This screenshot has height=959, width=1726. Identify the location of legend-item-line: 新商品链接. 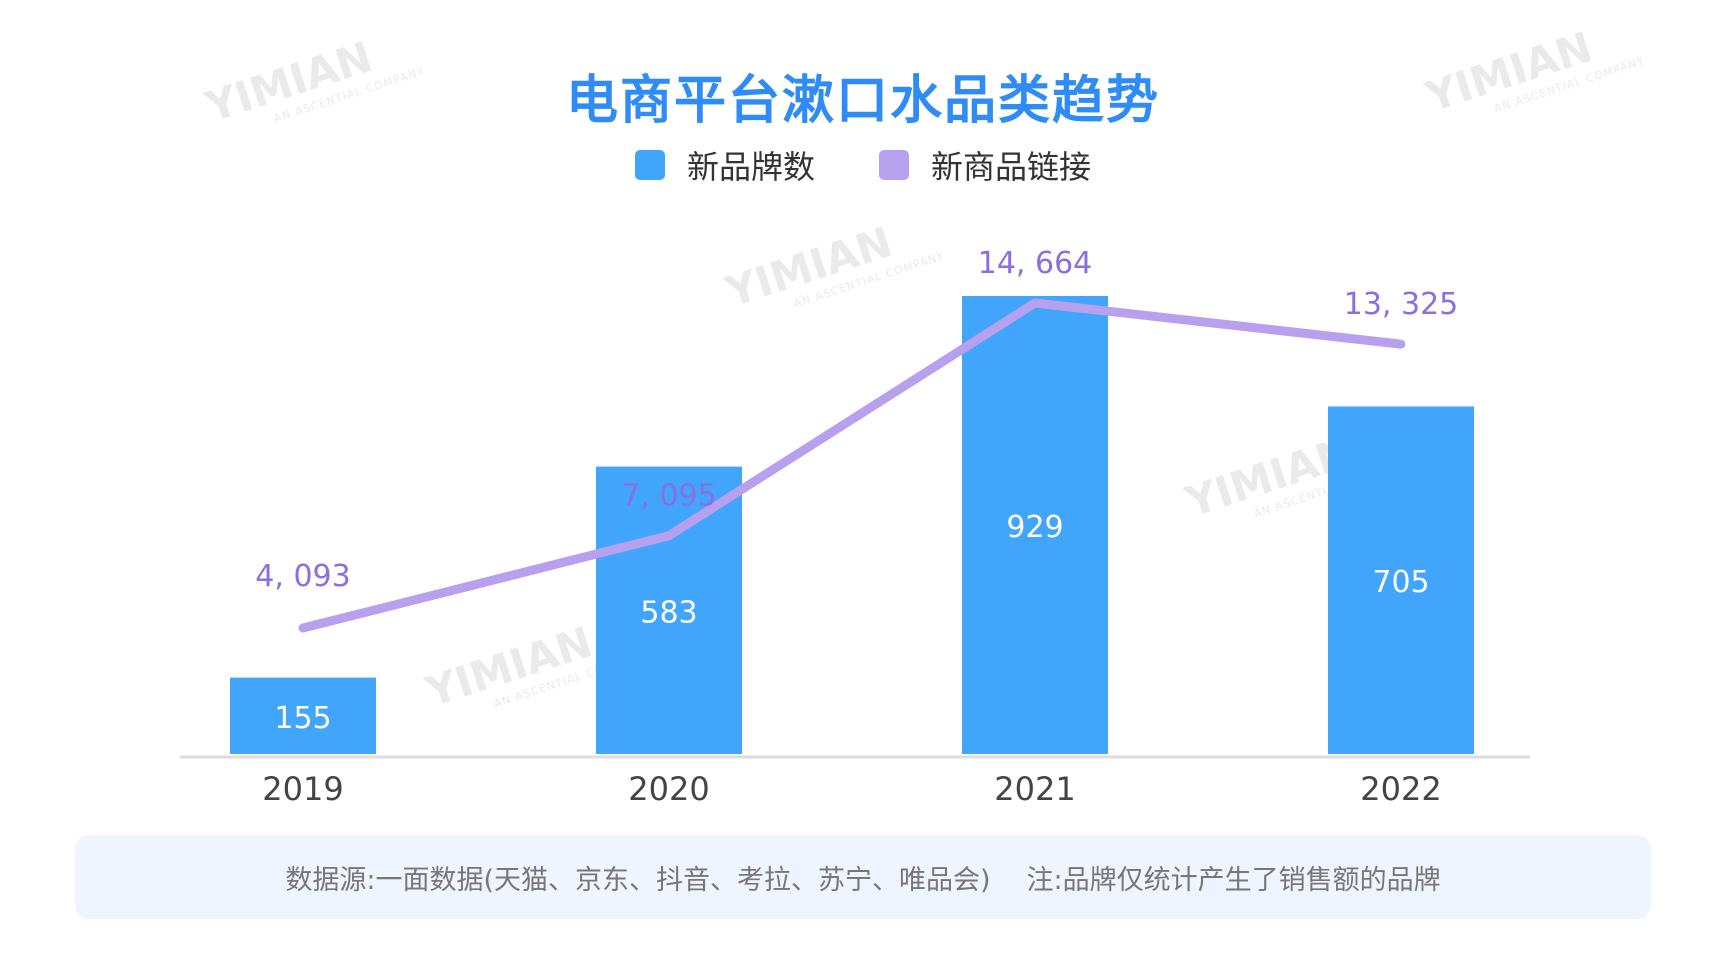
(985, 165).